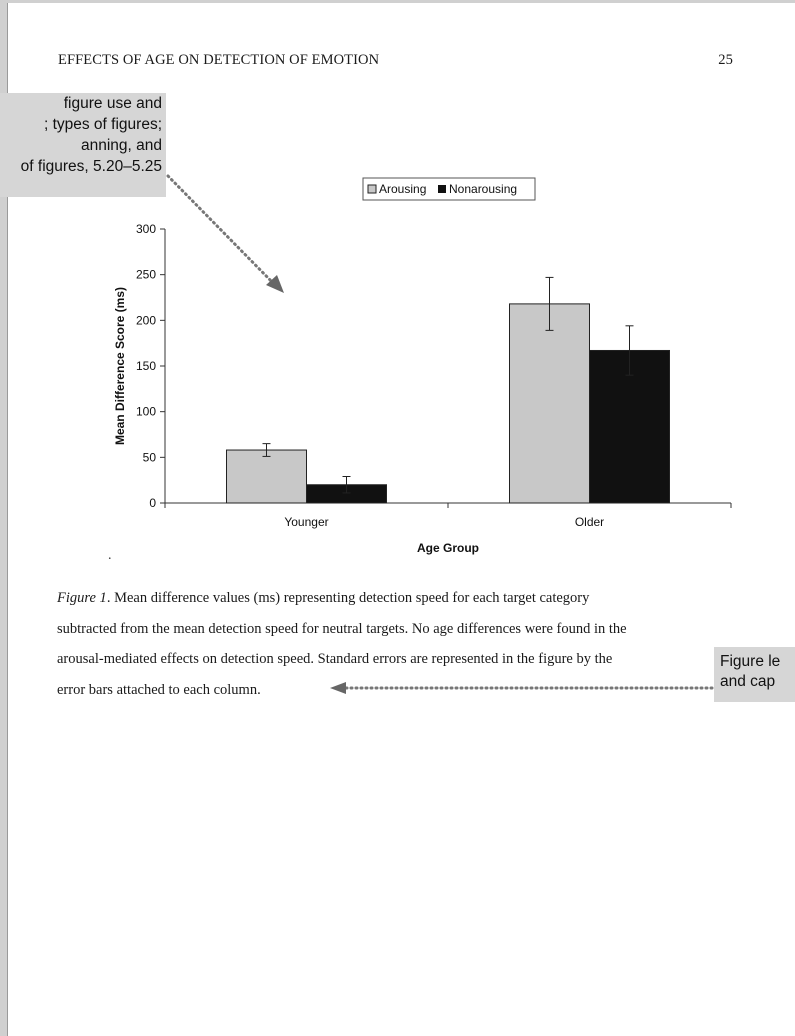 The height and width of the screenshot is (1036, 795). What do you see at coordinates (725, 60) in the screenshot?
I see `page-number: 25` at bounding box center [725, 60].